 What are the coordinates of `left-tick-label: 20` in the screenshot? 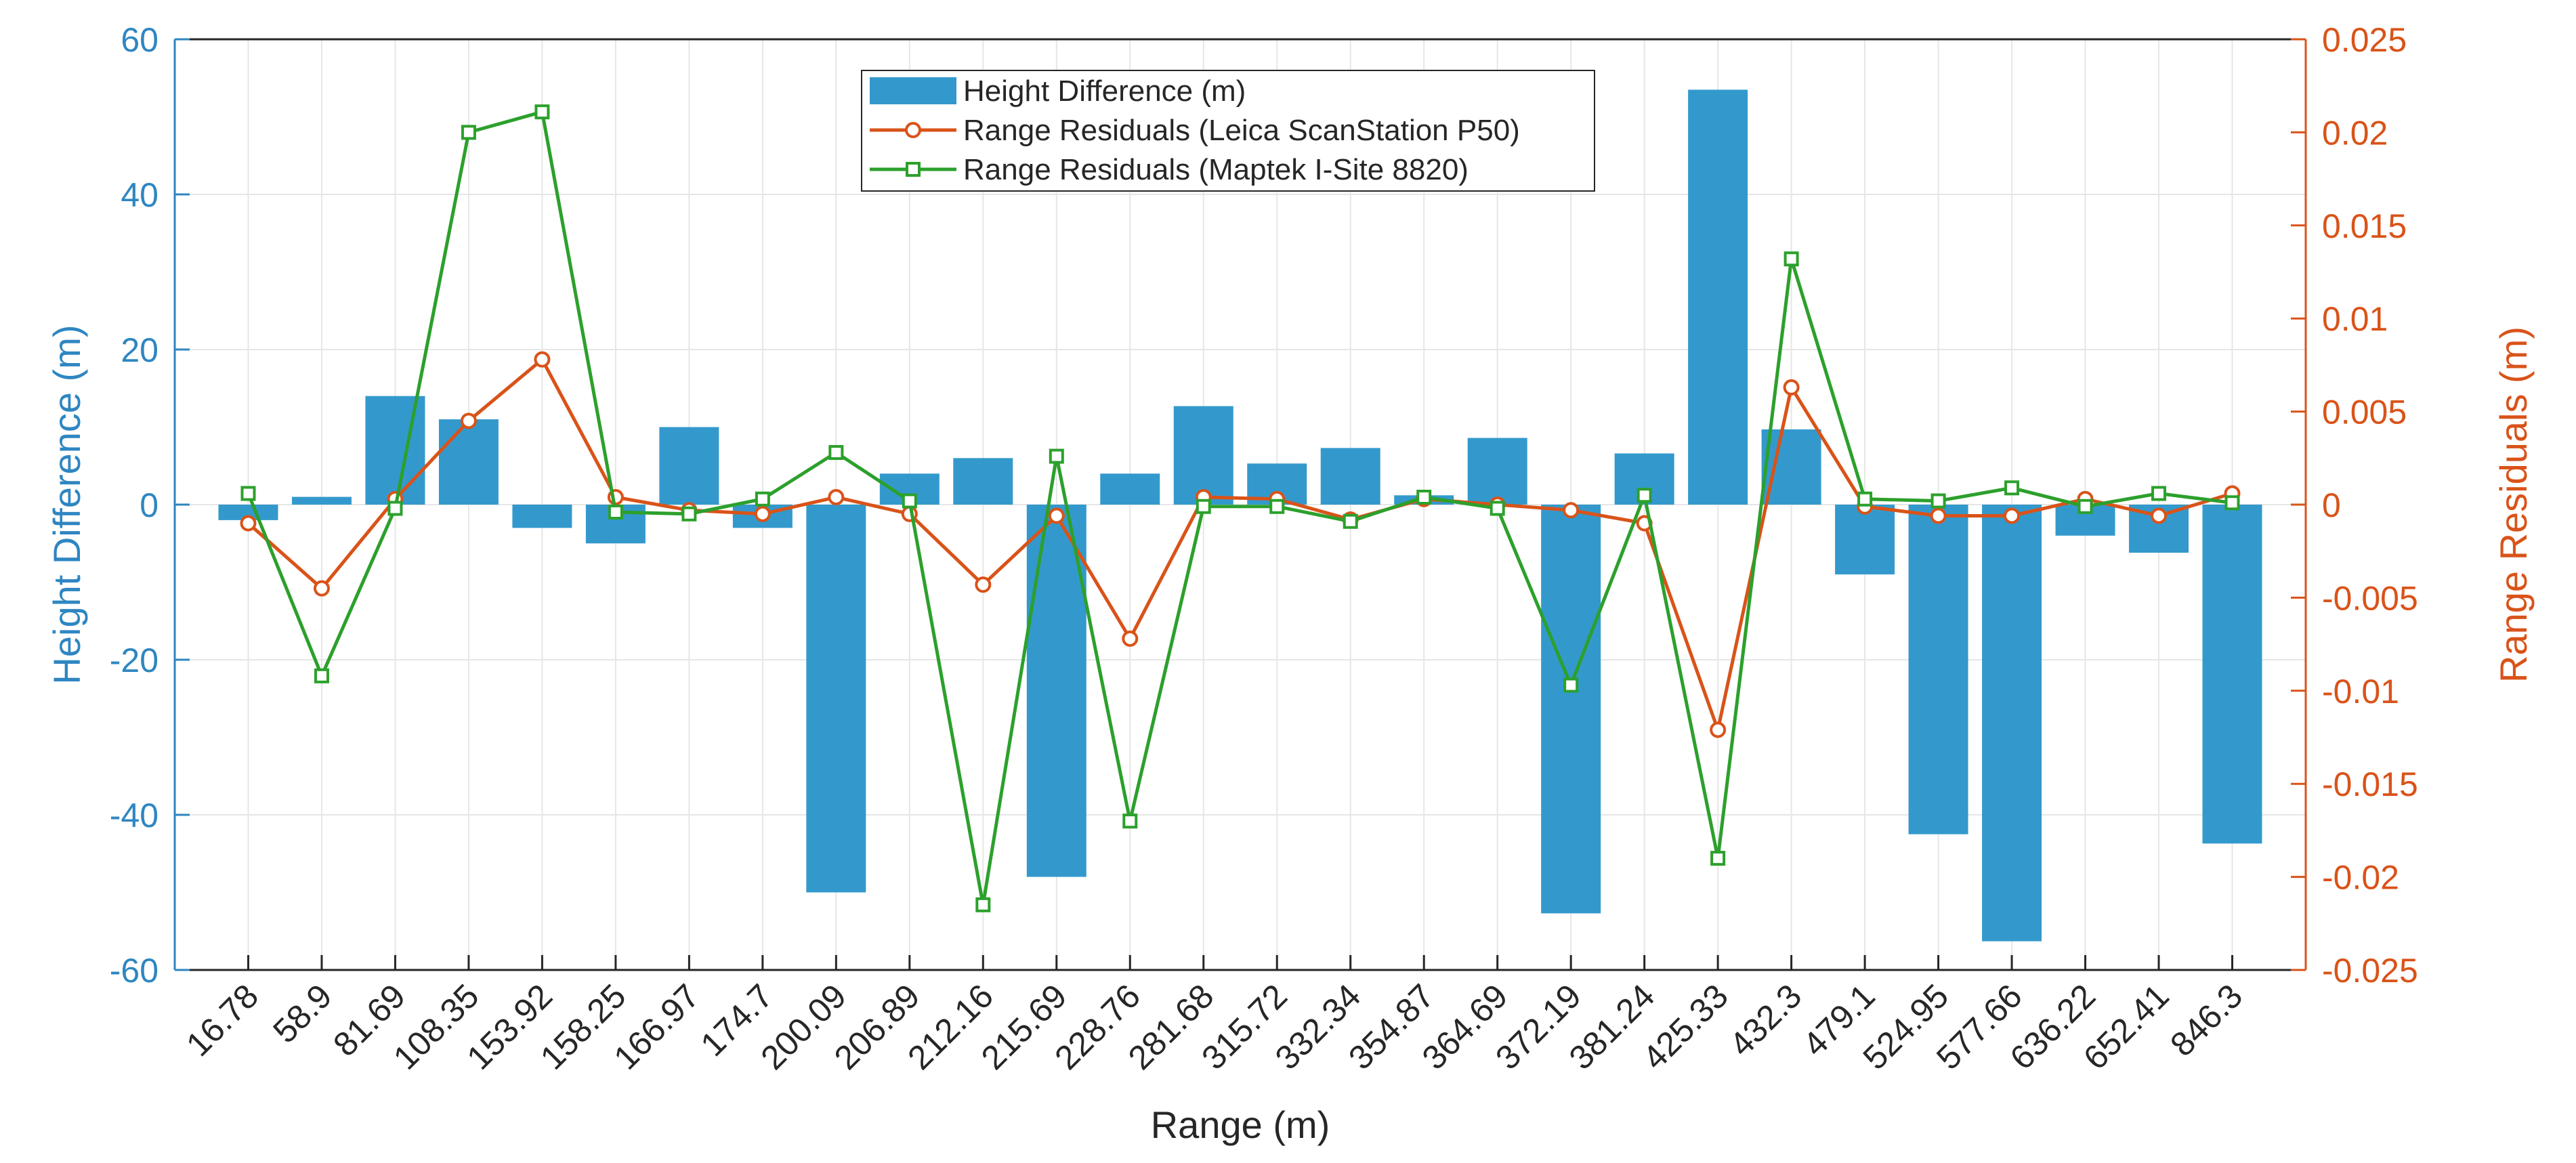 It's located at (140, 350).